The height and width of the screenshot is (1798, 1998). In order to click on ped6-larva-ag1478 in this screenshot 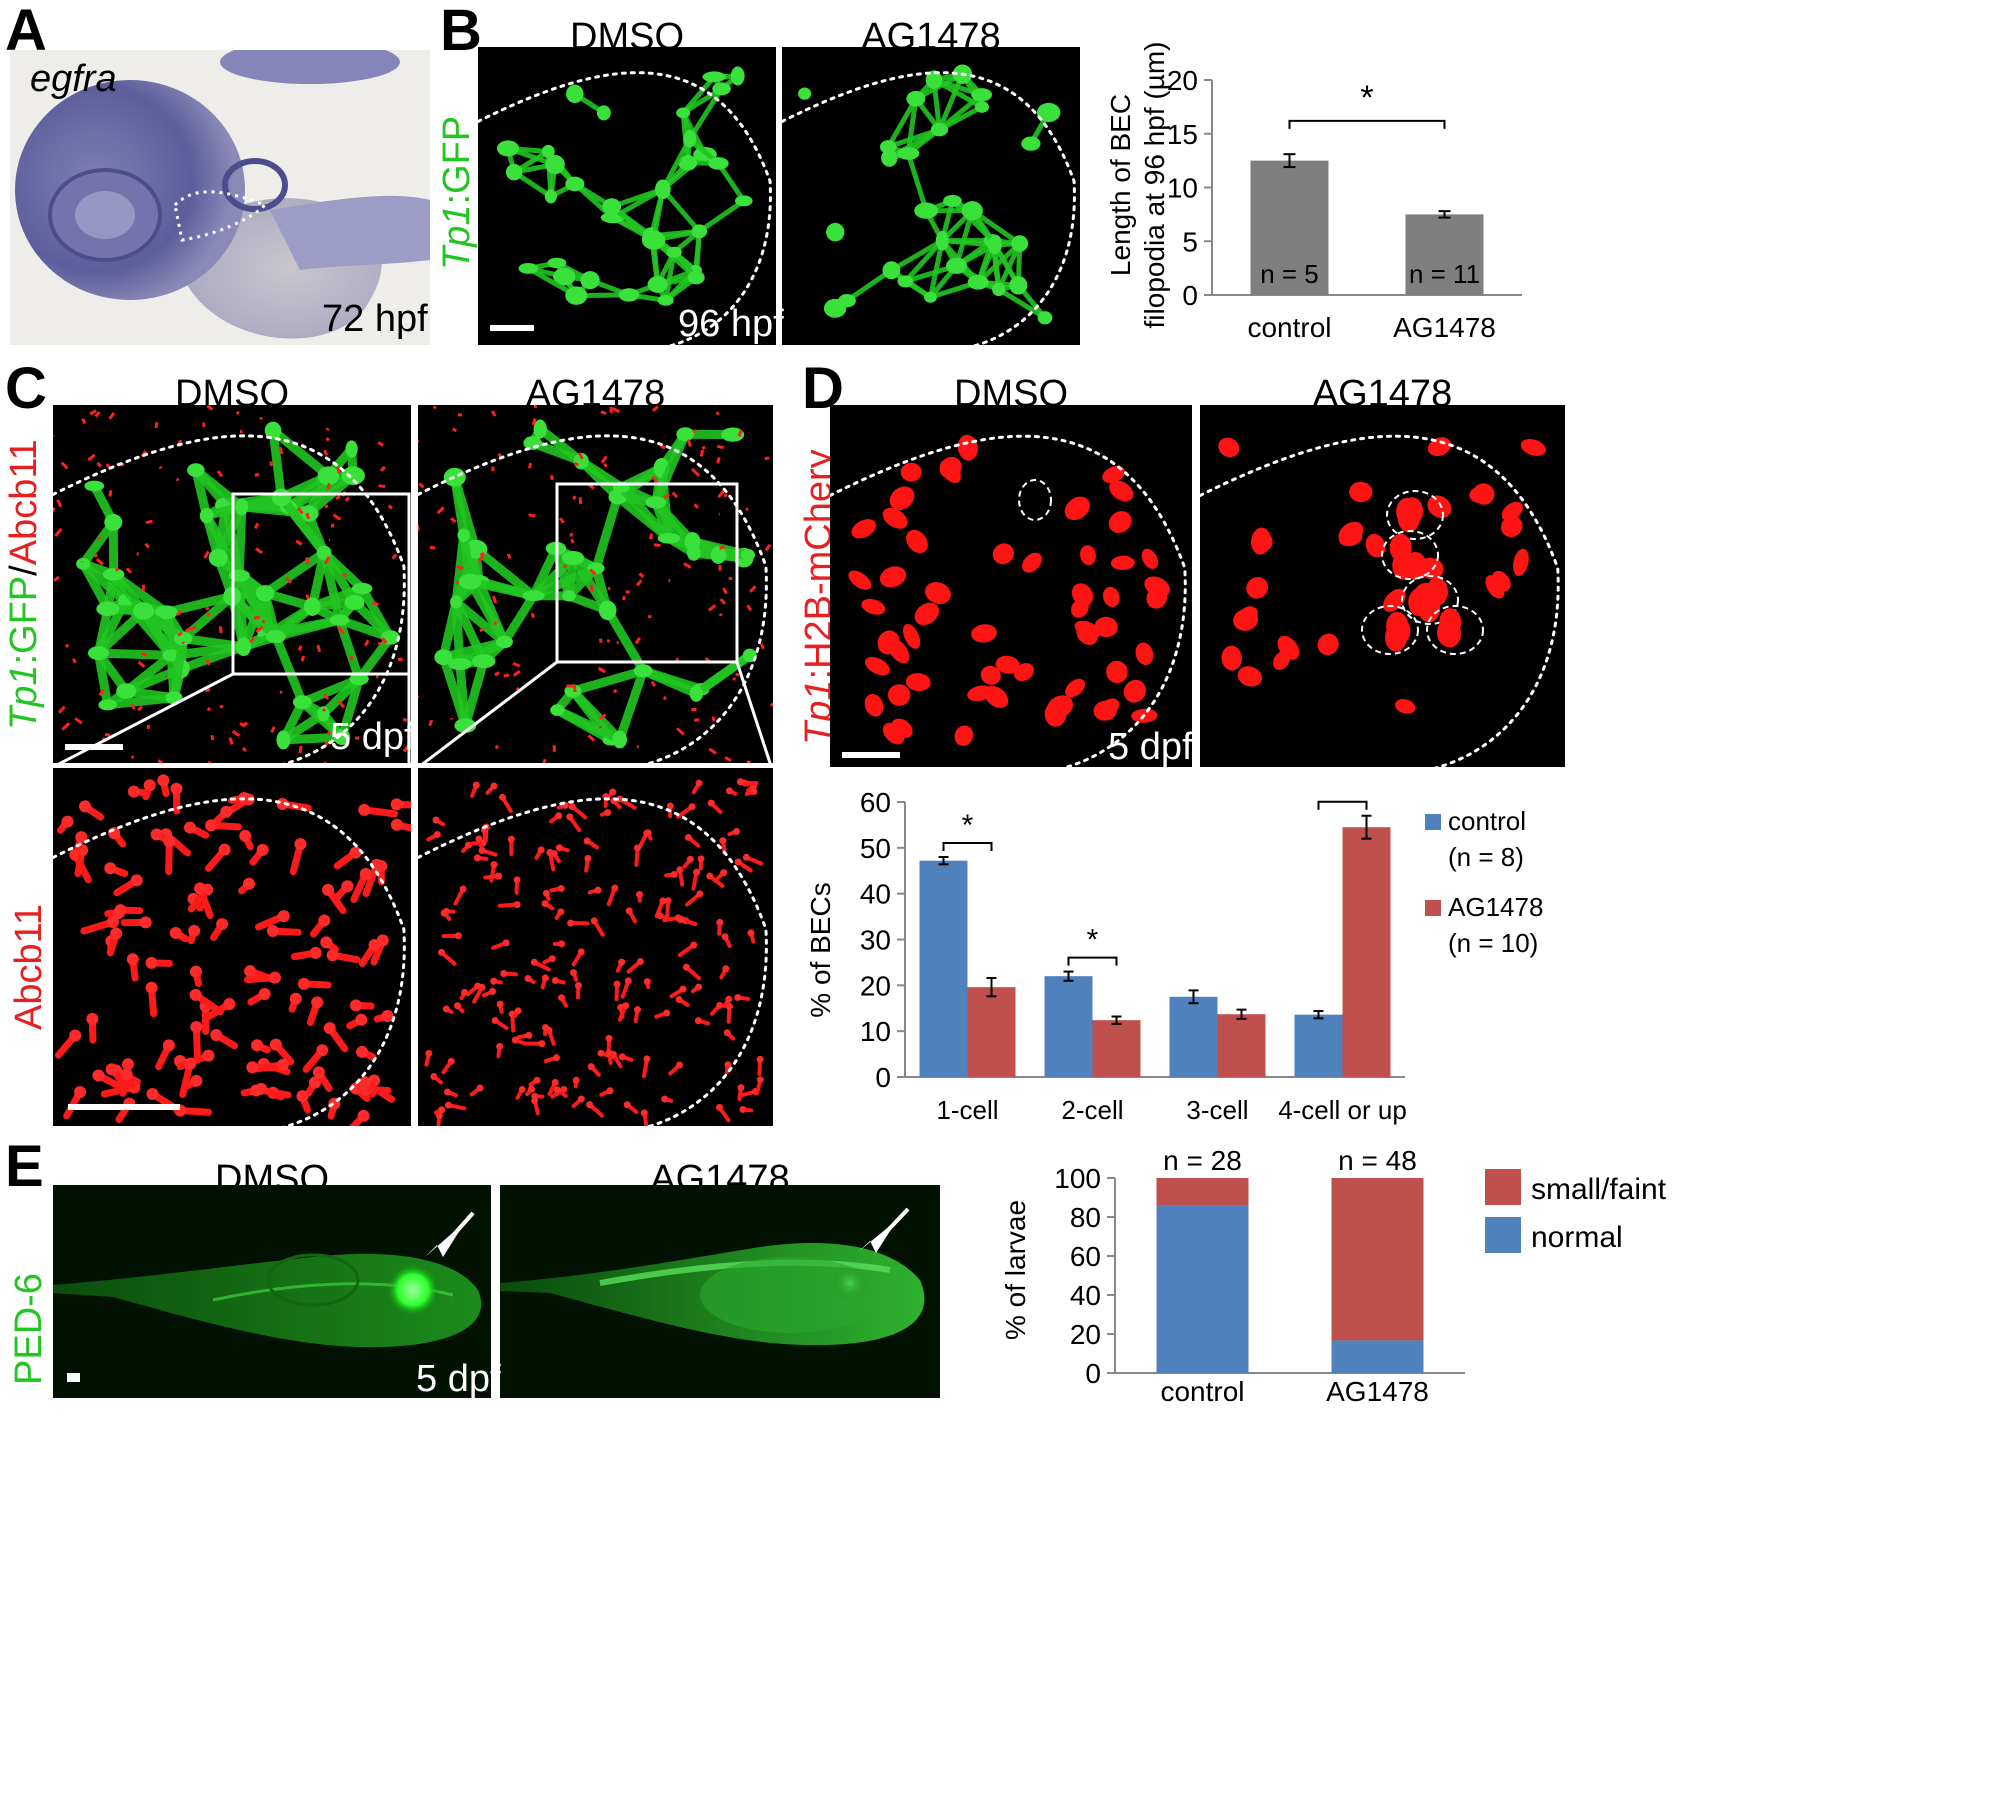, I will do `click(720, 1291)`.